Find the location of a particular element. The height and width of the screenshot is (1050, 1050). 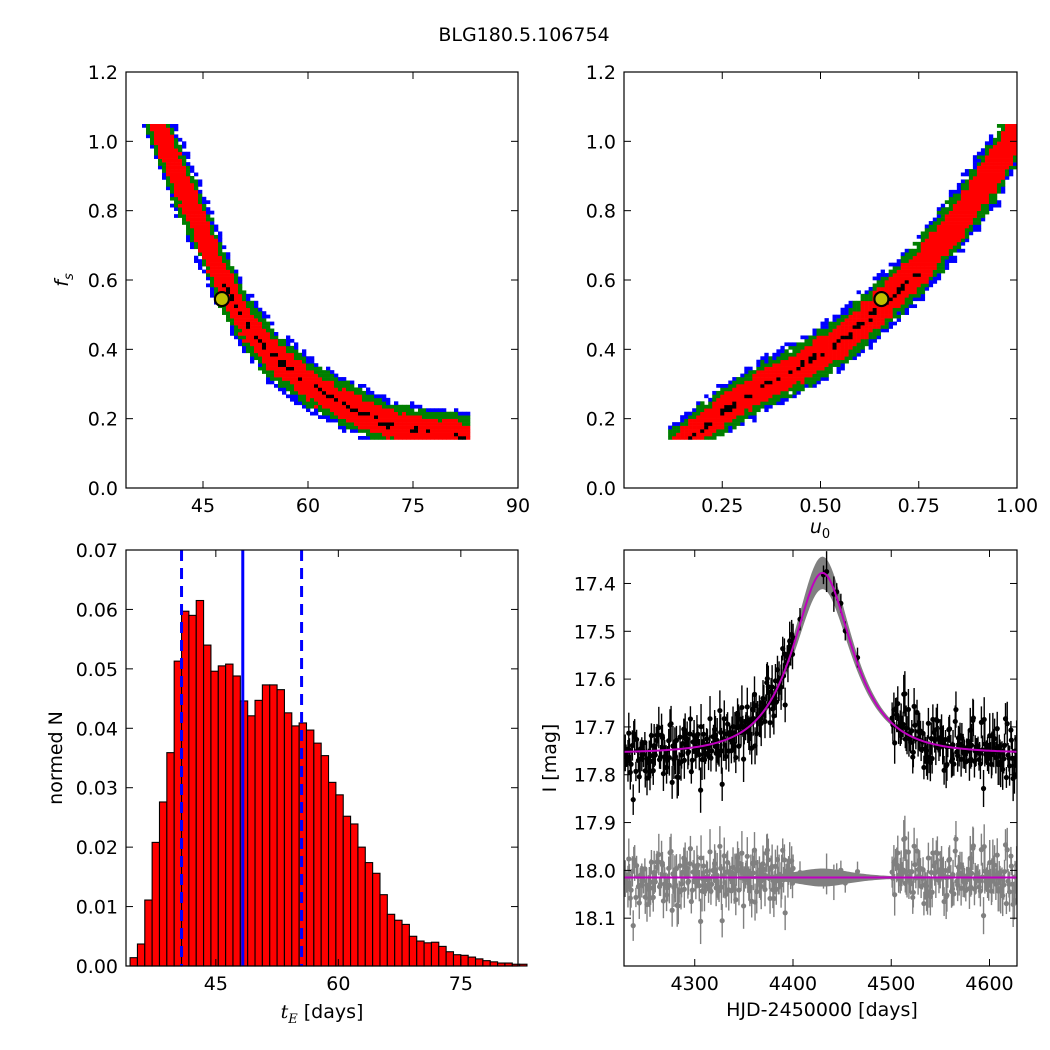

residual-point is located at coordinates (928, 858).